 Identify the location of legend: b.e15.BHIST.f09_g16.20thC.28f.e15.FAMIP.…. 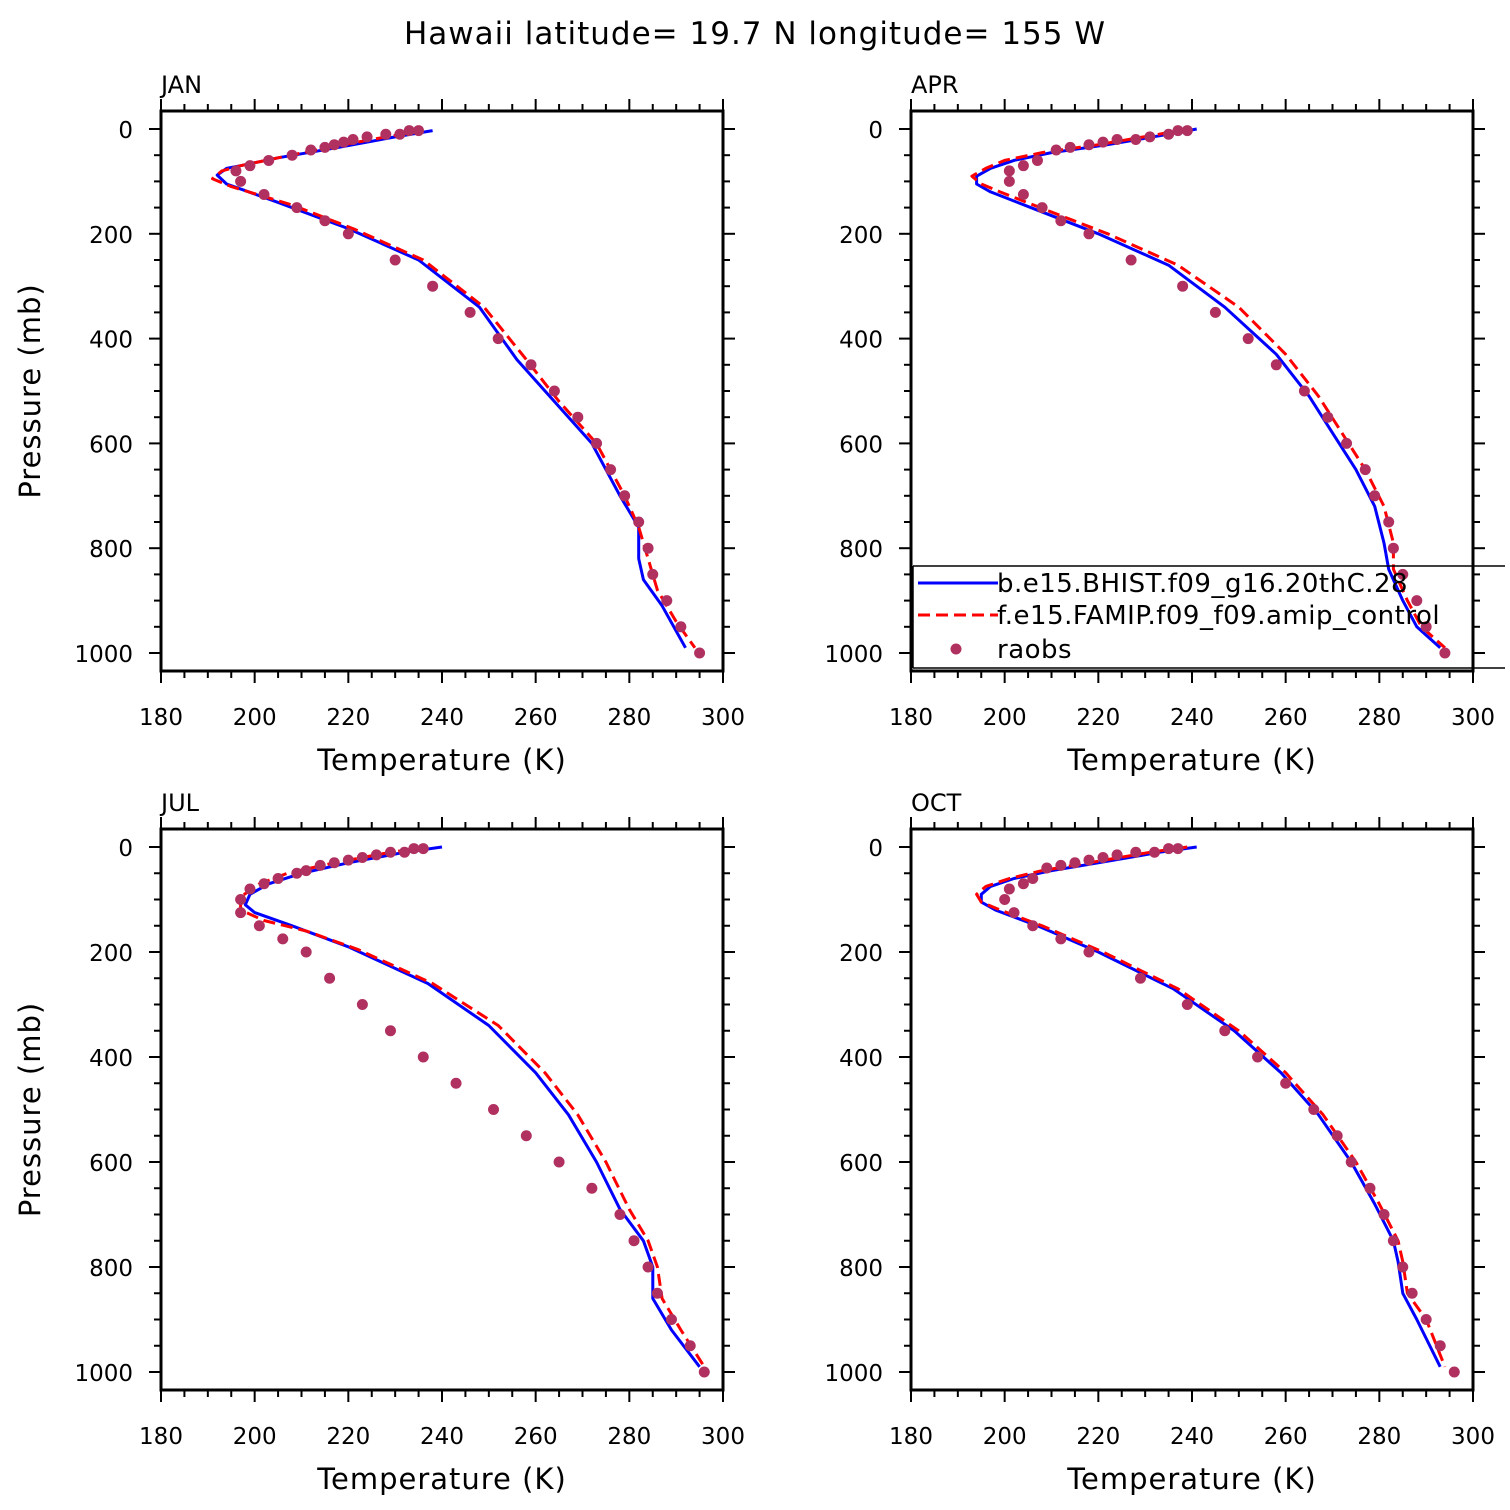
(1208, 617).